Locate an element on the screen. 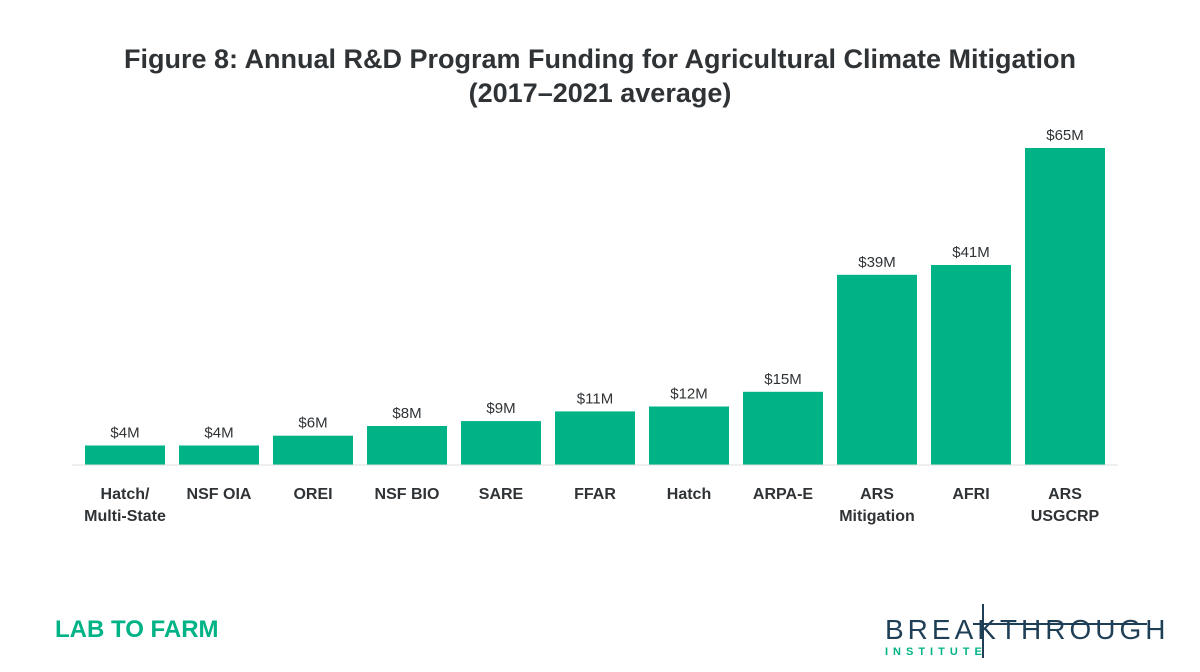 The width and height of the screenshot is (1200, 672). value-label-3: $8M is located at coordinates (406, 413).